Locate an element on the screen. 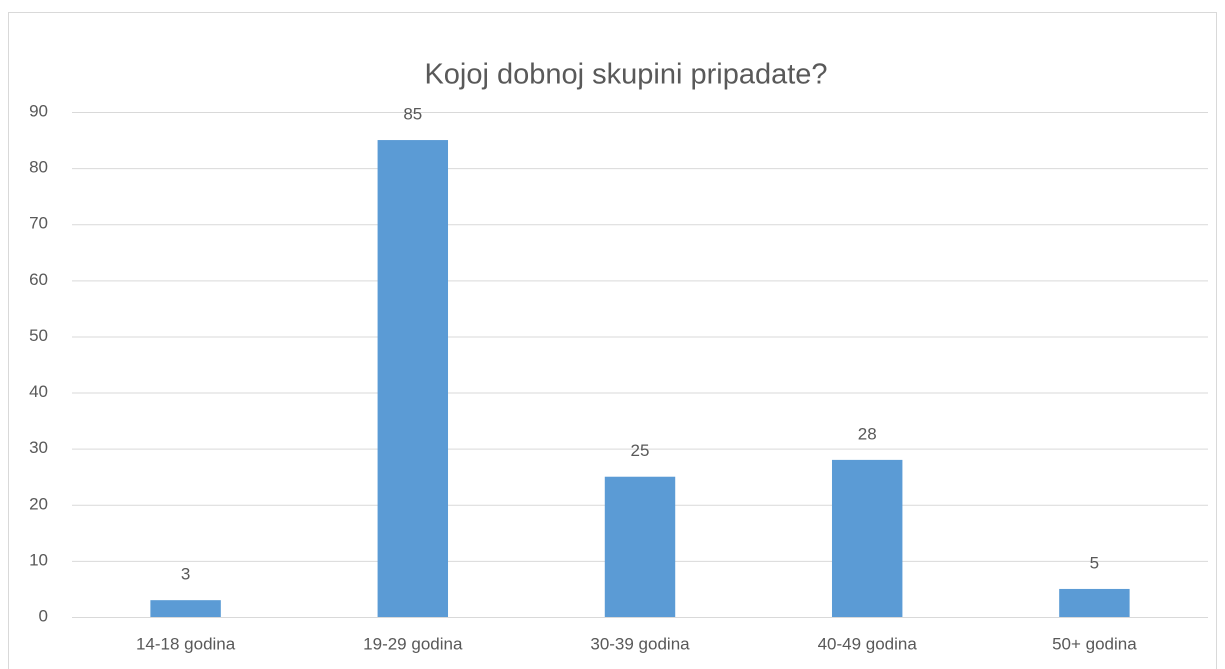  x-tick-label: 40-49 godina is located at coordinates (868, 643).